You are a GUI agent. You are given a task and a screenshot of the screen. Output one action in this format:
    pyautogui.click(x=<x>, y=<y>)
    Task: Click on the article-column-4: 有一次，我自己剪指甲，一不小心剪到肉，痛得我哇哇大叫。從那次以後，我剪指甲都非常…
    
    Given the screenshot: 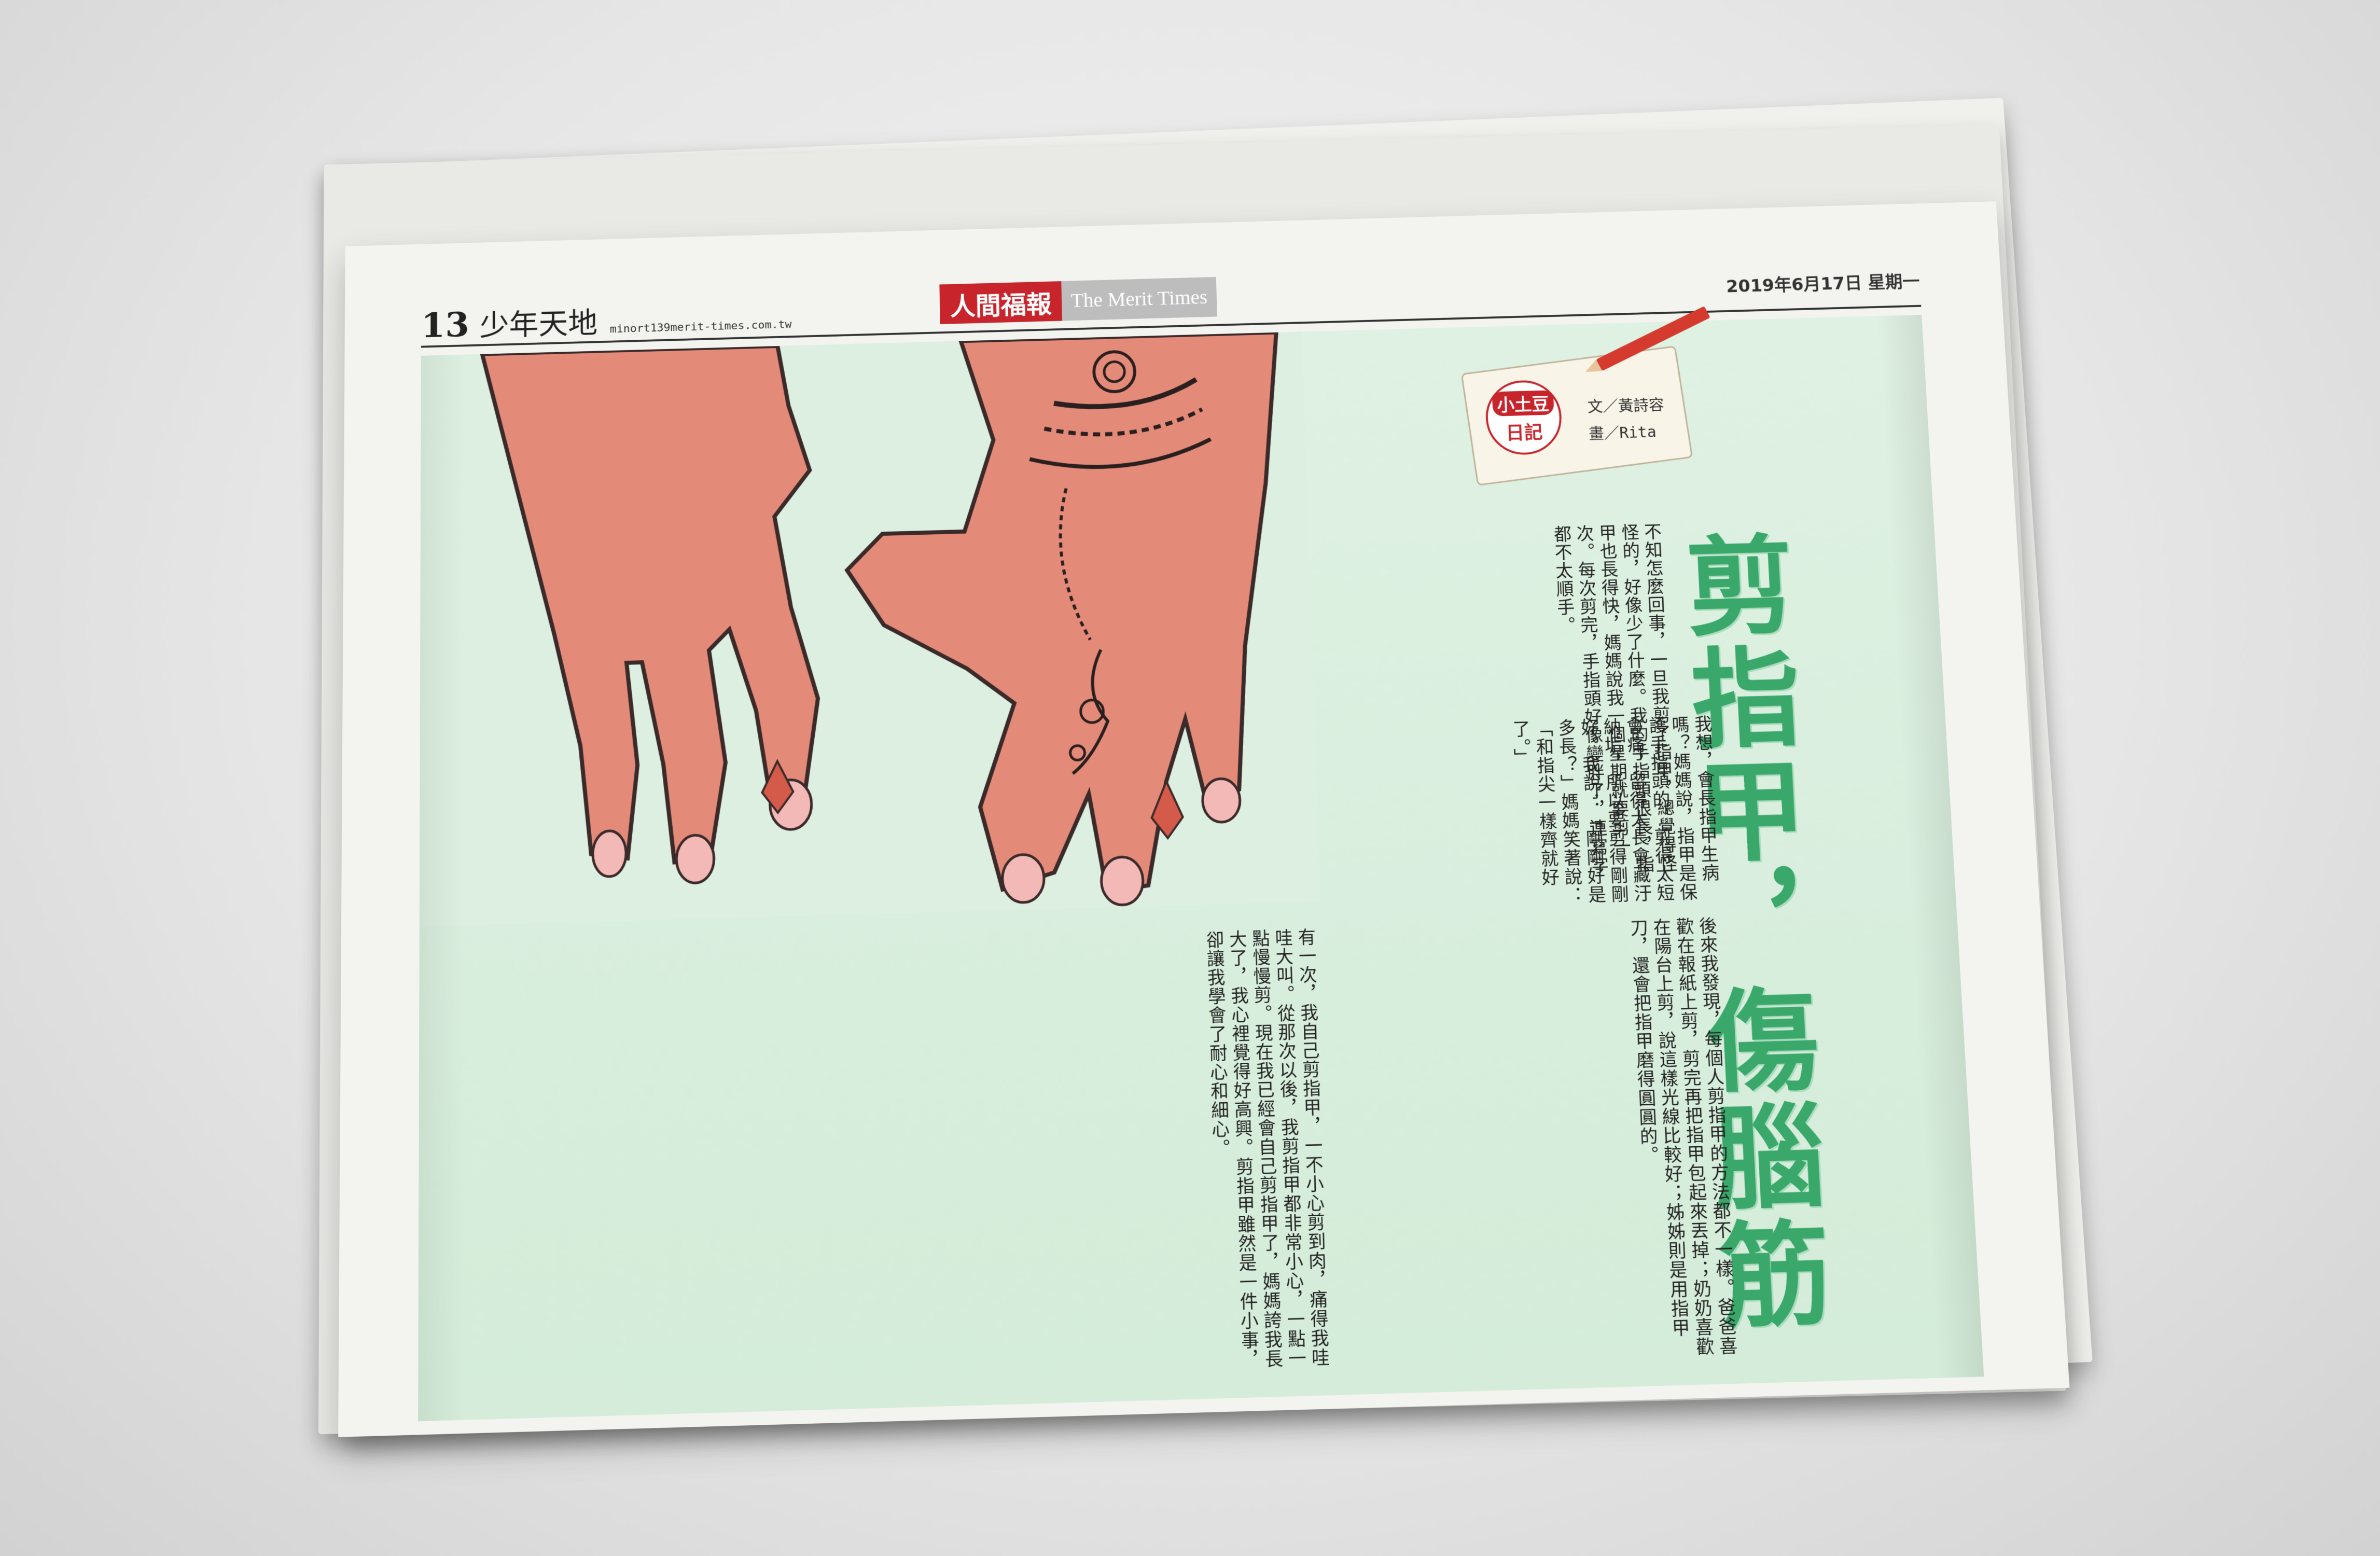 What is the action you would take?
    pyautogui.click(x=880, y=1168)
    